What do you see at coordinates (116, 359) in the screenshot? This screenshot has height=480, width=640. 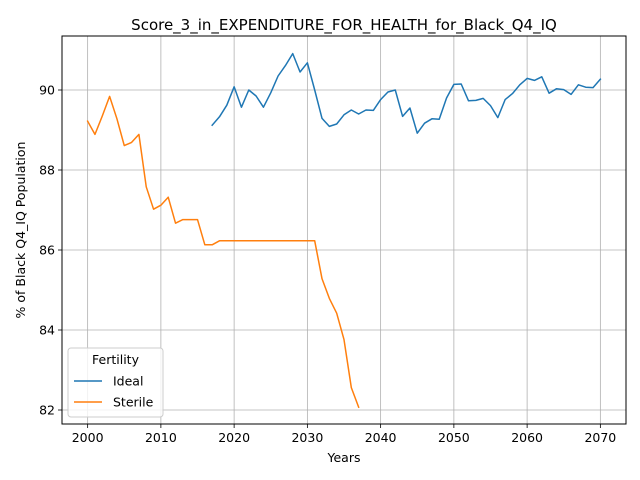 I see `legend-title: Fertility` at bounding box center [116, 359].